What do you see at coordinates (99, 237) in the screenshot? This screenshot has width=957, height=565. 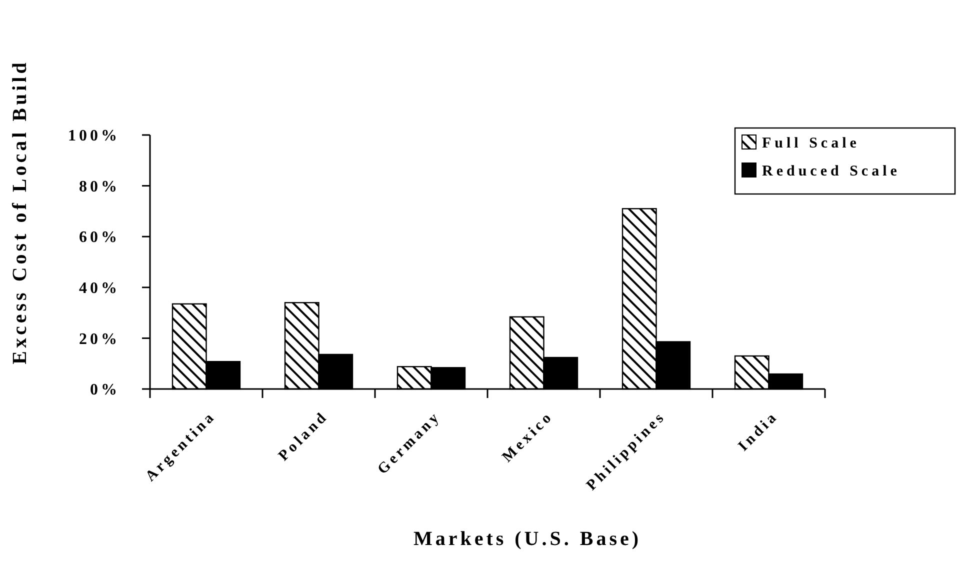 I see `y-tick-label: 60%` at bounding box center [99, 237].